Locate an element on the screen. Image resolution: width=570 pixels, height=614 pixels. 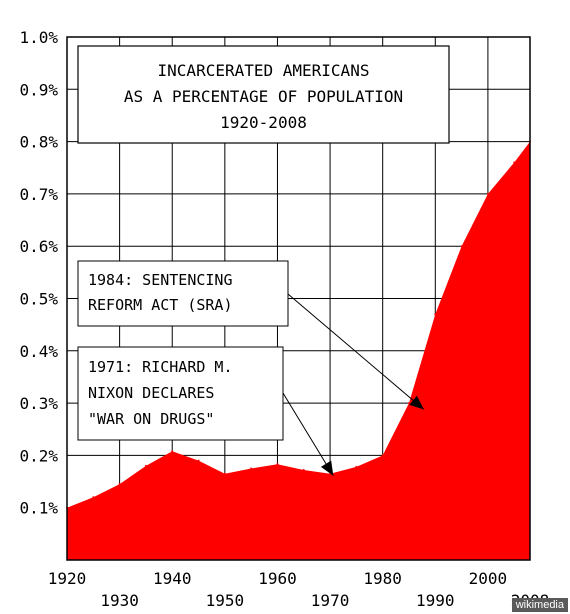
x-tick-label: 1930 is located at coordinates (119, 600).